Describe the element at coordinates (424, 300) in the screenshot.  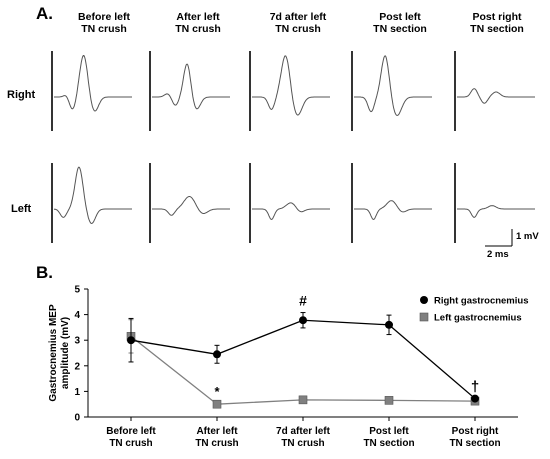
I see `legend-marker-circle` at that location.